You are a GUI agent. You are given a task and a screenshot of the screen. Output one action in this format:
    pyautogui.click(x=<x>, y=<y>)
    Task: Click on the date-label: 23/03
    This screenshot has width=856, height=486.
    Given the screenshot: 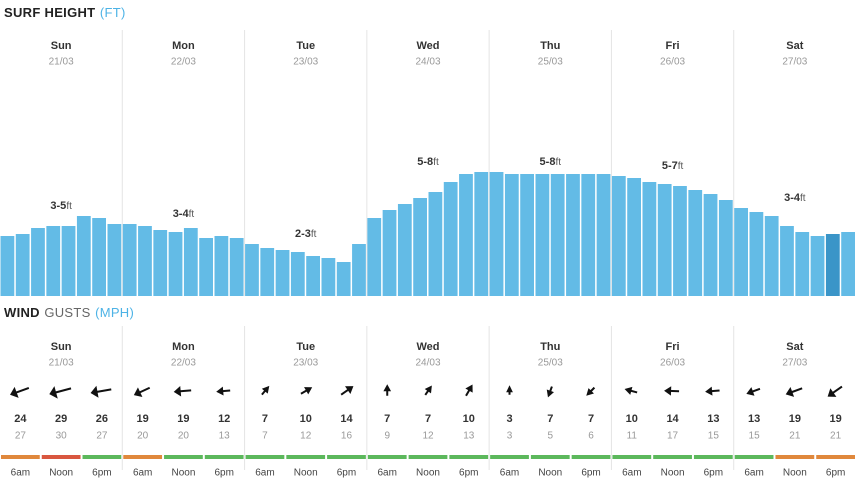 What is the action you would take?
    pyautogui.click(x=305, y=62)
    